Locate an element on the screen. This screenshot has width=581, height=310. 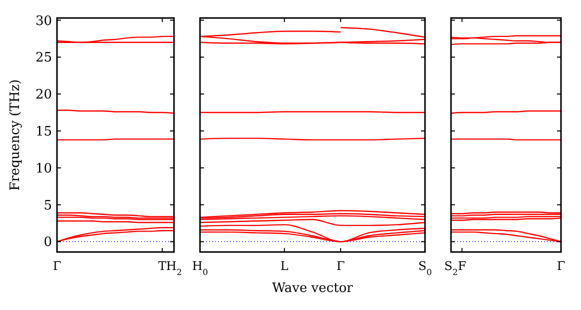
x-tick-label: F is located at coordinates (462, 266).